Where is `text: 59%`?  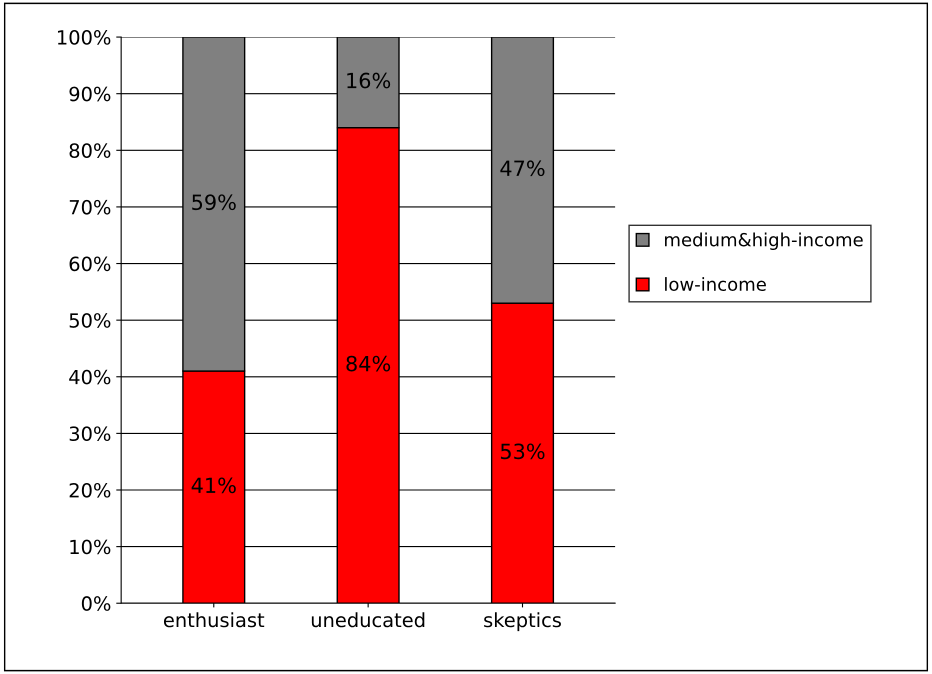 text: 59% is located at coordinates (214, 202).